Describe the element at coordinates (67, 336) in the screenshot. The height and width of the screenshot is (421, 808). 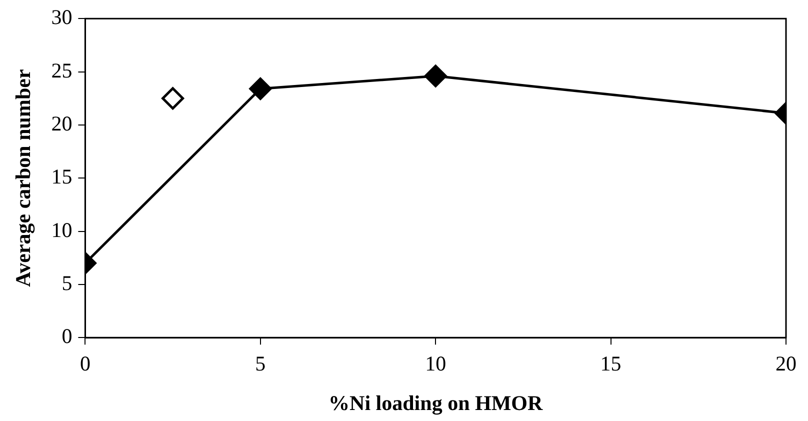
I see `y-tick-label: 0` at that location.